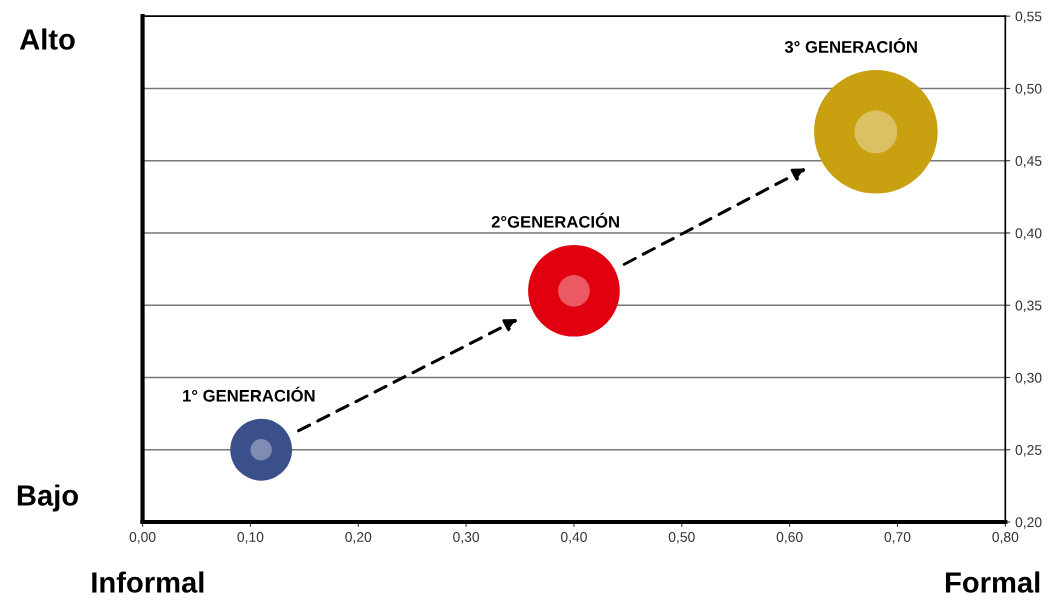 The height and width of the screenshot is (600, 1056). I want to click on x-tick-label: 0,60, so click(789, 538).